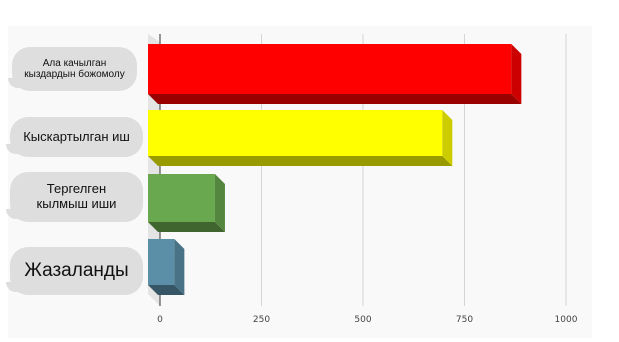 This screenshot has height=342, width=619. Describe the element at coordinates (362, 320) in the screenshot. I see `x-tick-label: 500` at that location.